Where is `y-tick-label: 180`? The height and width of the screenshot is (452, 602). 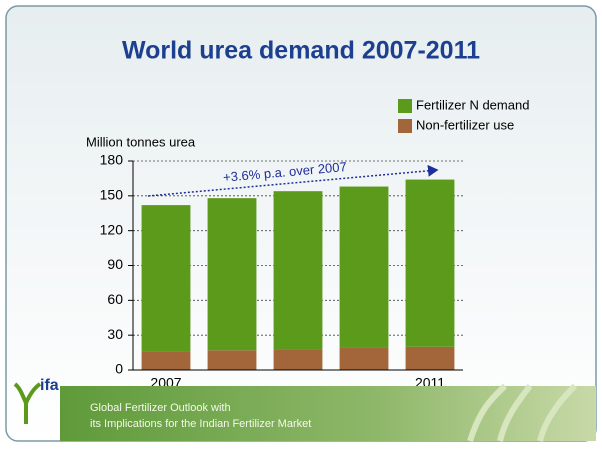
y-tick-label: 180 is located at coordinates (112, 160).